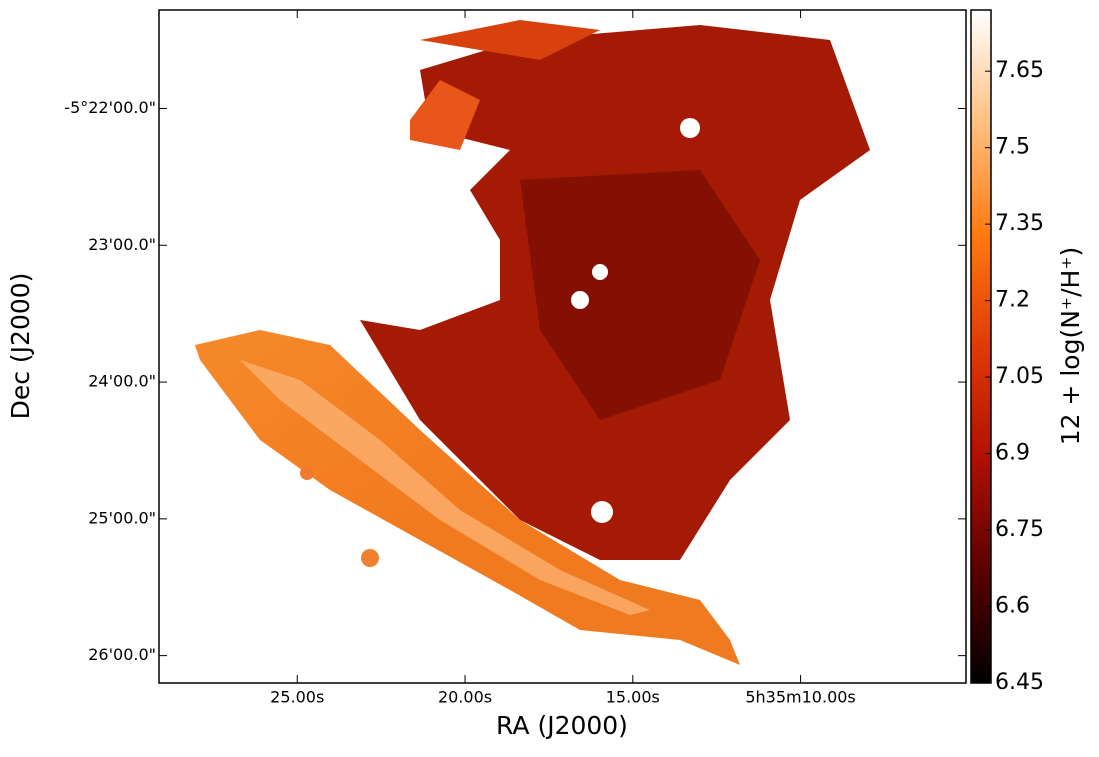 The height and width of the screenshot is (757, 1099). What do you see at coordinates (122, 244) in the screenshot?
I see `y-tick-label: 23'00.0"` at bounding box center [122, 244].